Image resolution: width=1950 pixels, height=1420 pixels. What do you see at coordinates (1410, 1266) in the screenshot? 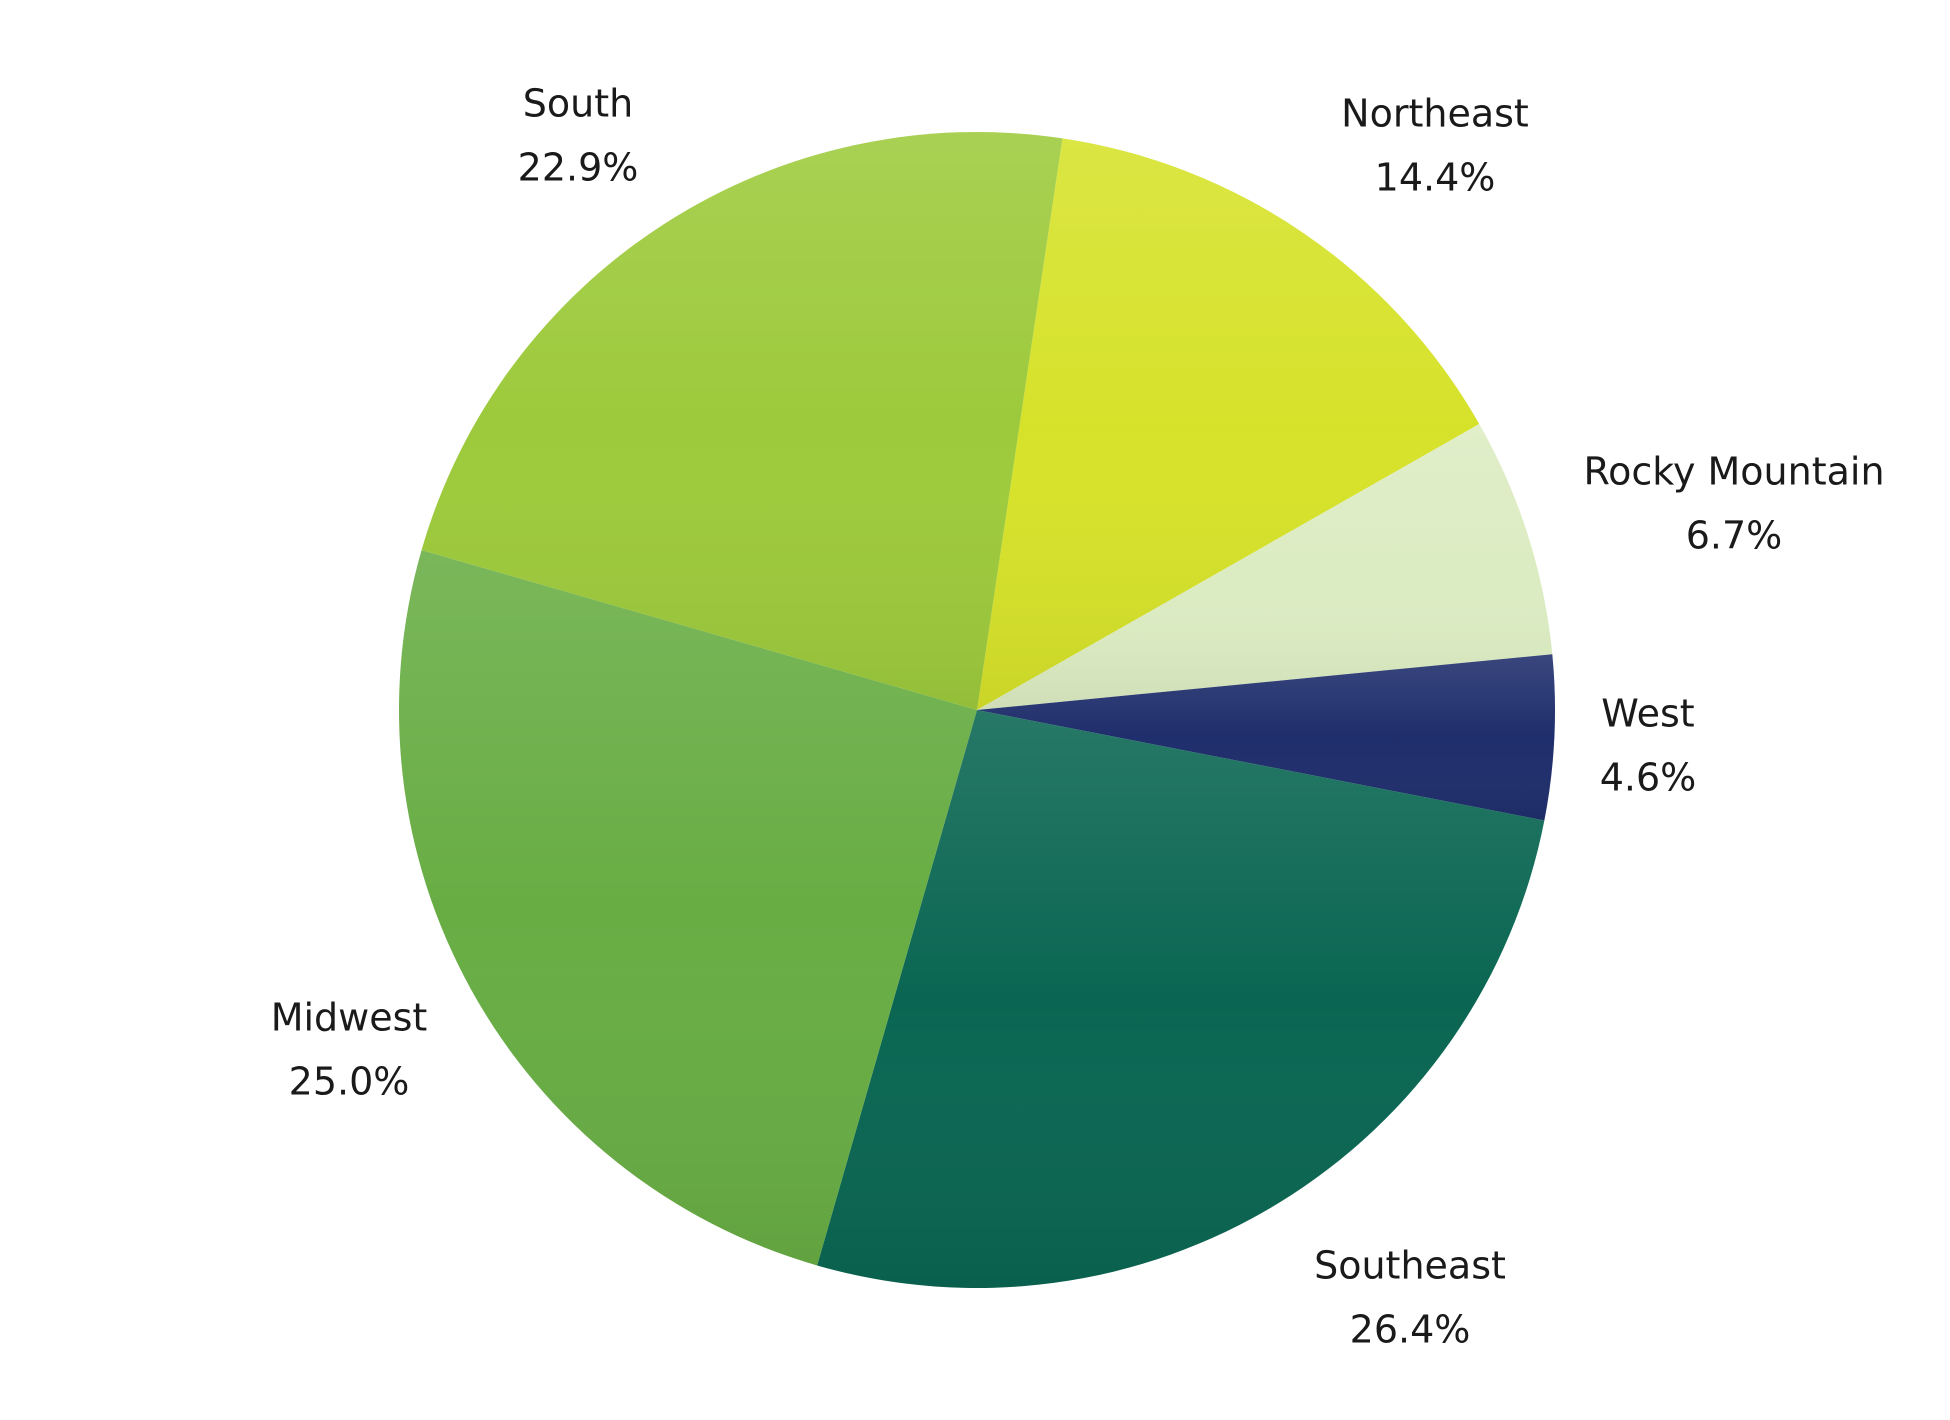
I see `slice-category-label: Southeast` at bounding box center [1410, 1266].